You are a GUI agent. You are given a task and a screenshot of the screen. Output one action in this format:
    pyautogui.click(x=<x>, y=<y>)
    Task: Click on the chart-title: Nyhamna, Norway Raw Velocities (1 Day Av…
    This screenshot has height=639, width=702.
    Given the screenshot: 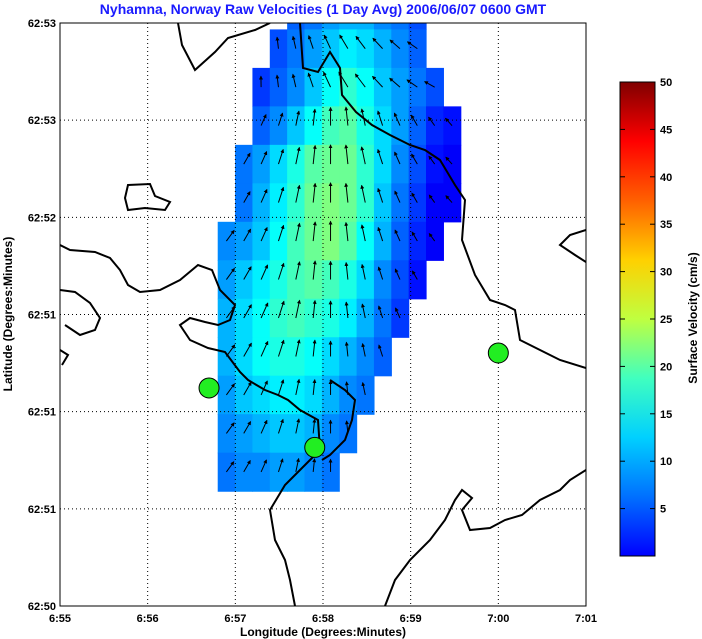 What is the action you would take?
    pyautogui.click(x=323, y=9)
    